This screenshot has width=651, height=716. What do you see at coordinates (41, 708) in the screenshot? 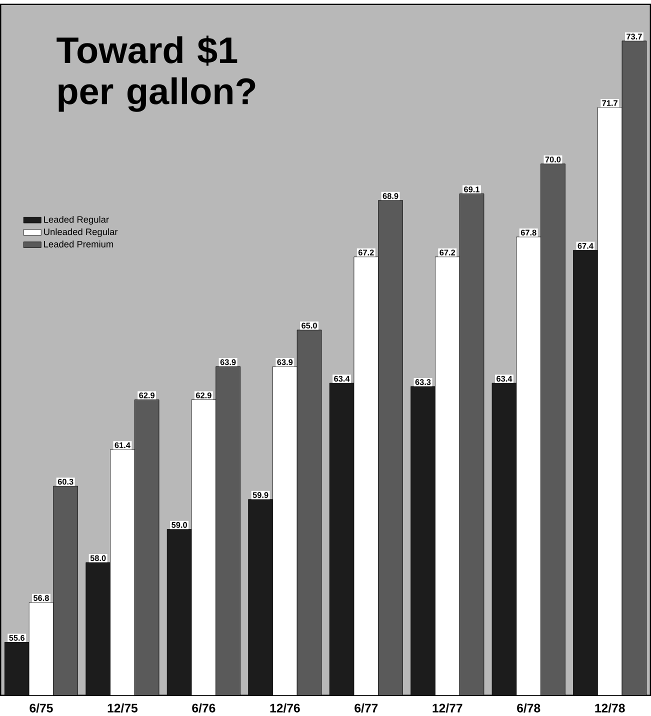
I see `x-tick-label: 6/75` at bounding box center [41, 708].